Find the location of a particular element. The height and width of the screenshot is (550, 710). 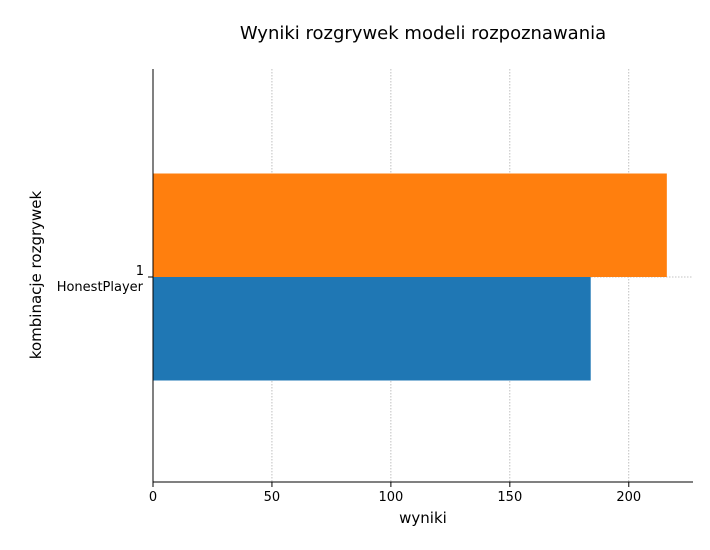

x-axis-label: wyniki is located at coordinates (423, 518).